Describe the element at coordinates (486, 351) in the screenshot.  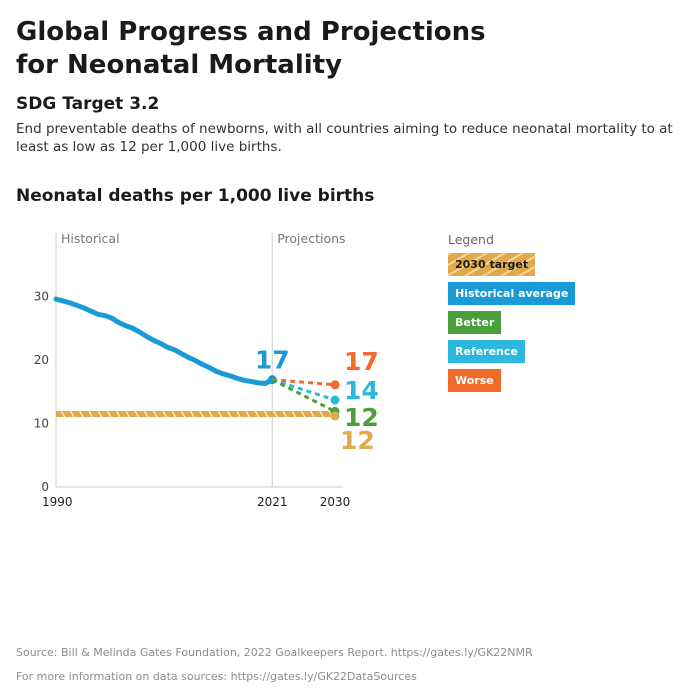
I see `legend-item-reference: Reference` at that location.